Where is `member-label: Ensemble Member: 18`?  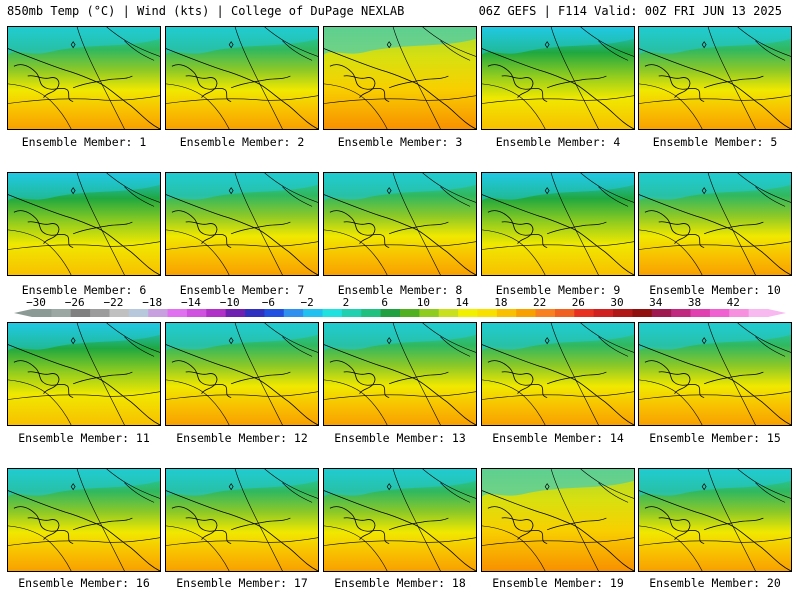
member-label: Ensemble Member: 18 is located at coordinates (400, 583).